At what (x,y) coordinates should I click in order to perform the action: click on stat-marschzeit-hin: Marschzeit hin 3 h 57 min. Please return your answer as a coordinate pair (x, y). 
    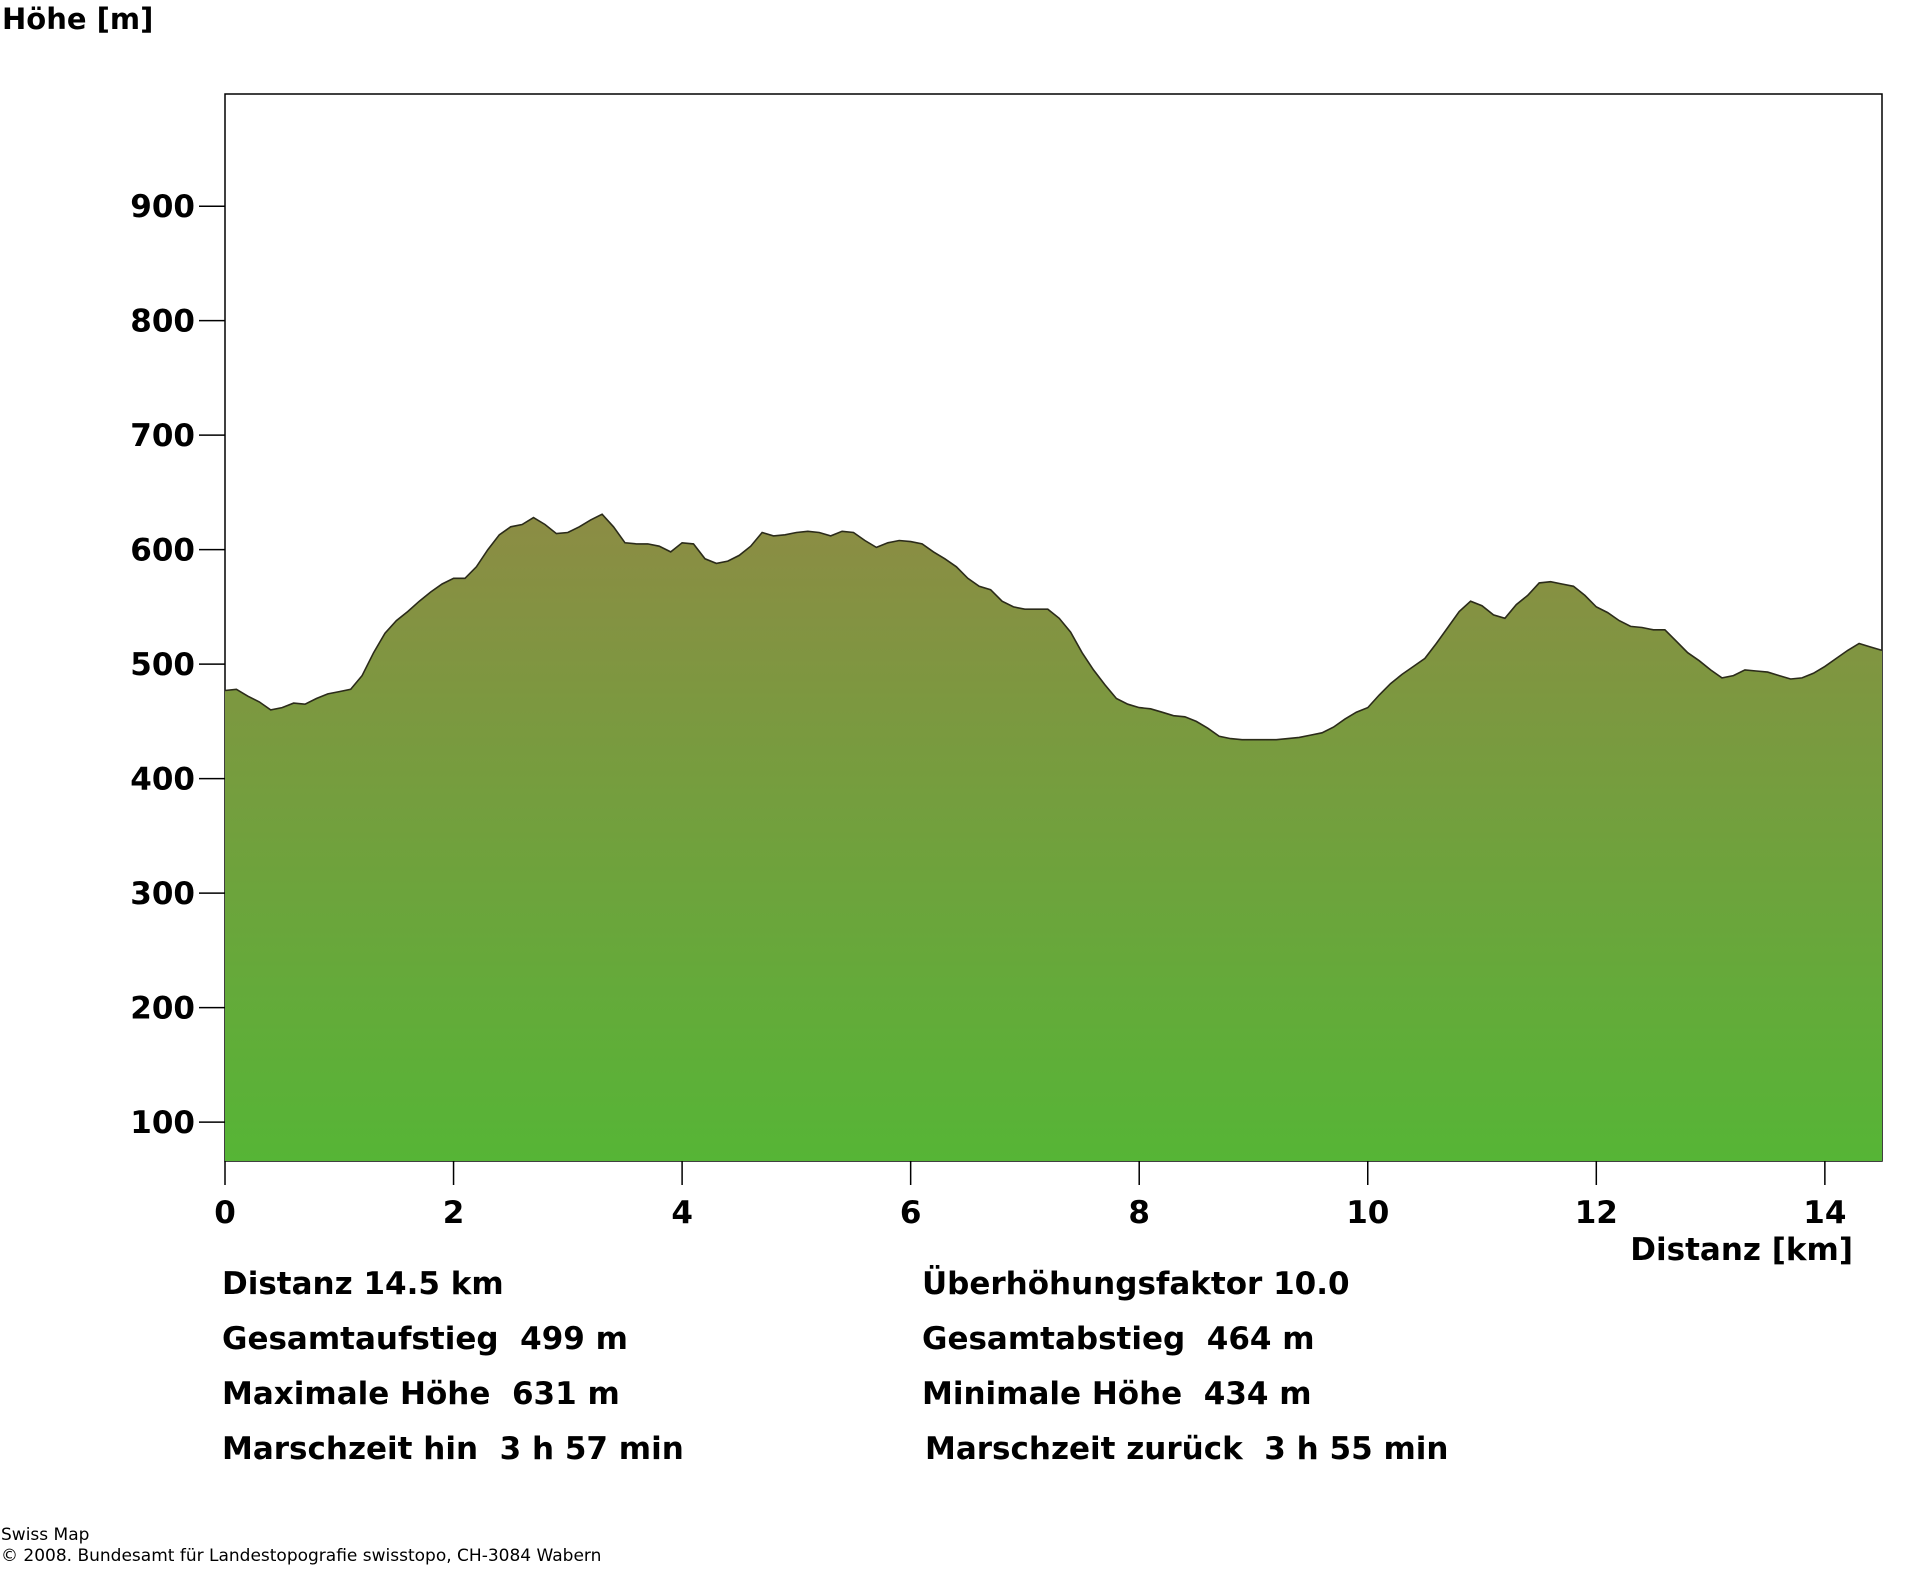
    Looking at the image, I should click on (453, 1449).